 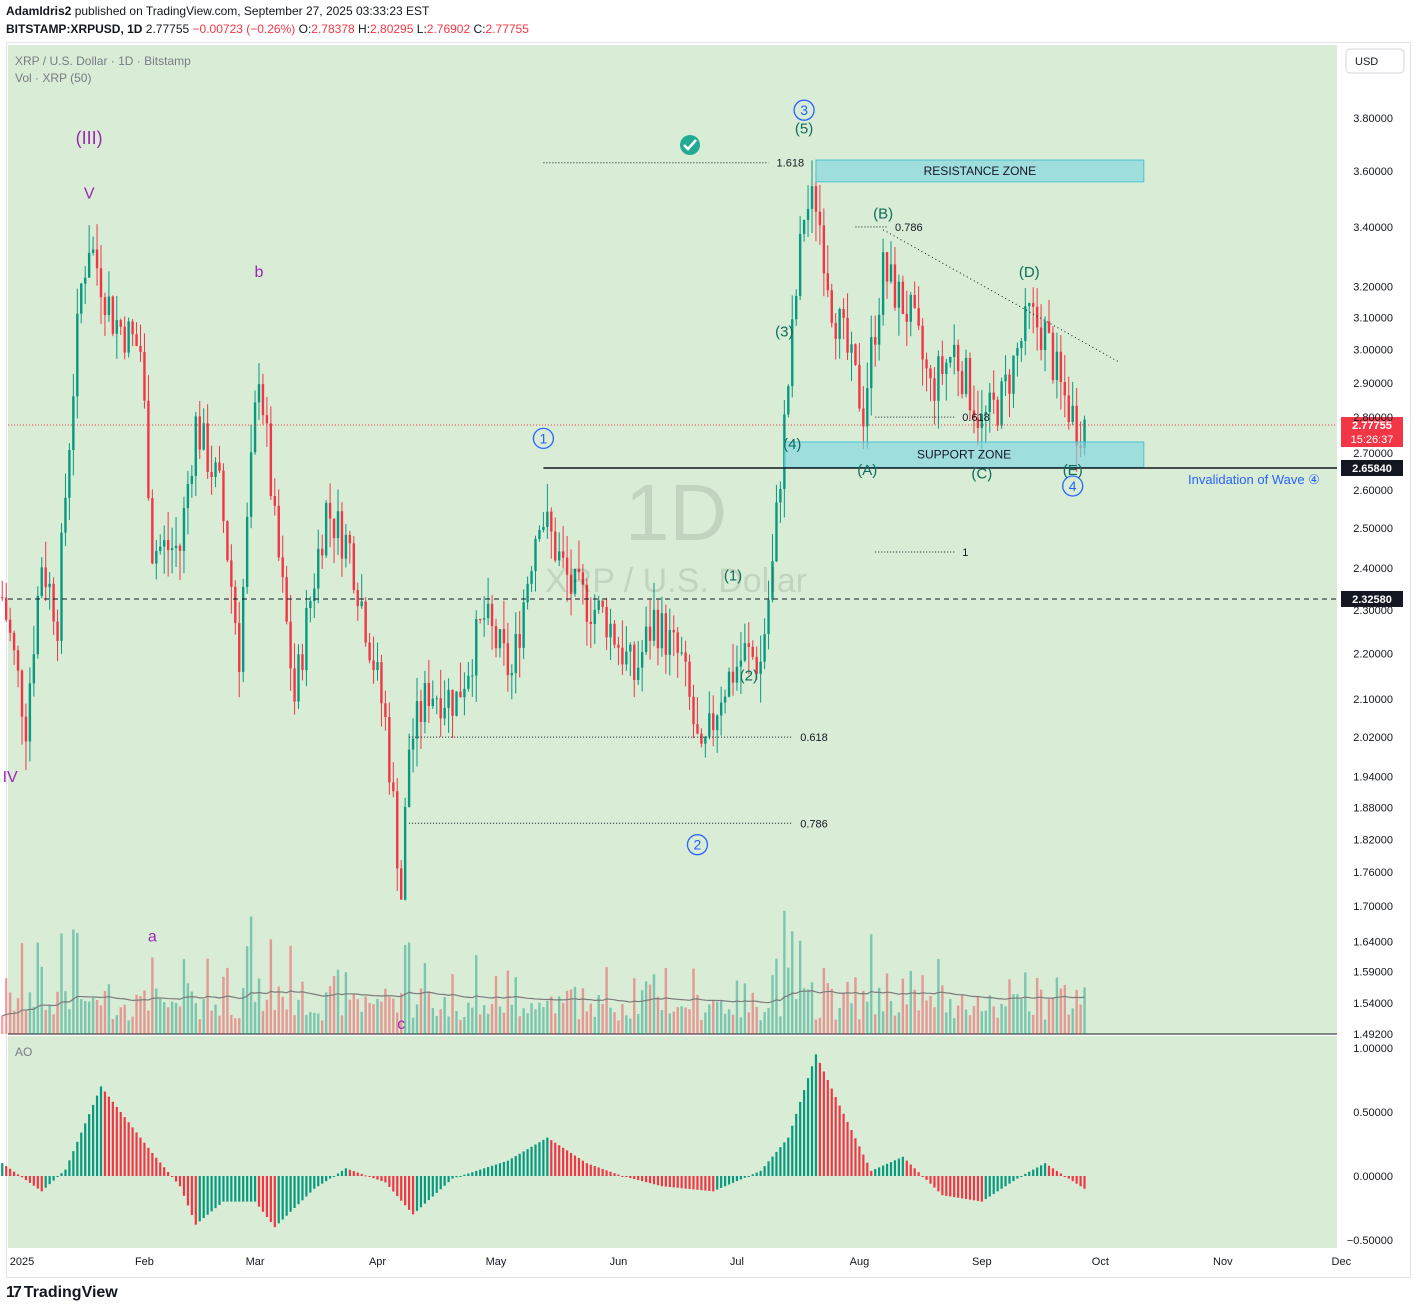 I want to click on currency-button: USD, so click(x=1375, y=61).